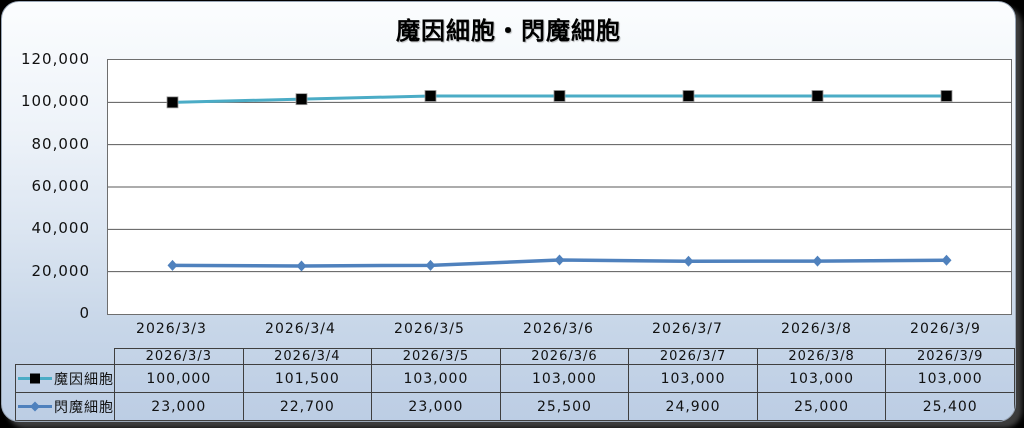  Describe the element at coordinates (65, 357) in the screenshot. I see `table-corner-blank` at that location.